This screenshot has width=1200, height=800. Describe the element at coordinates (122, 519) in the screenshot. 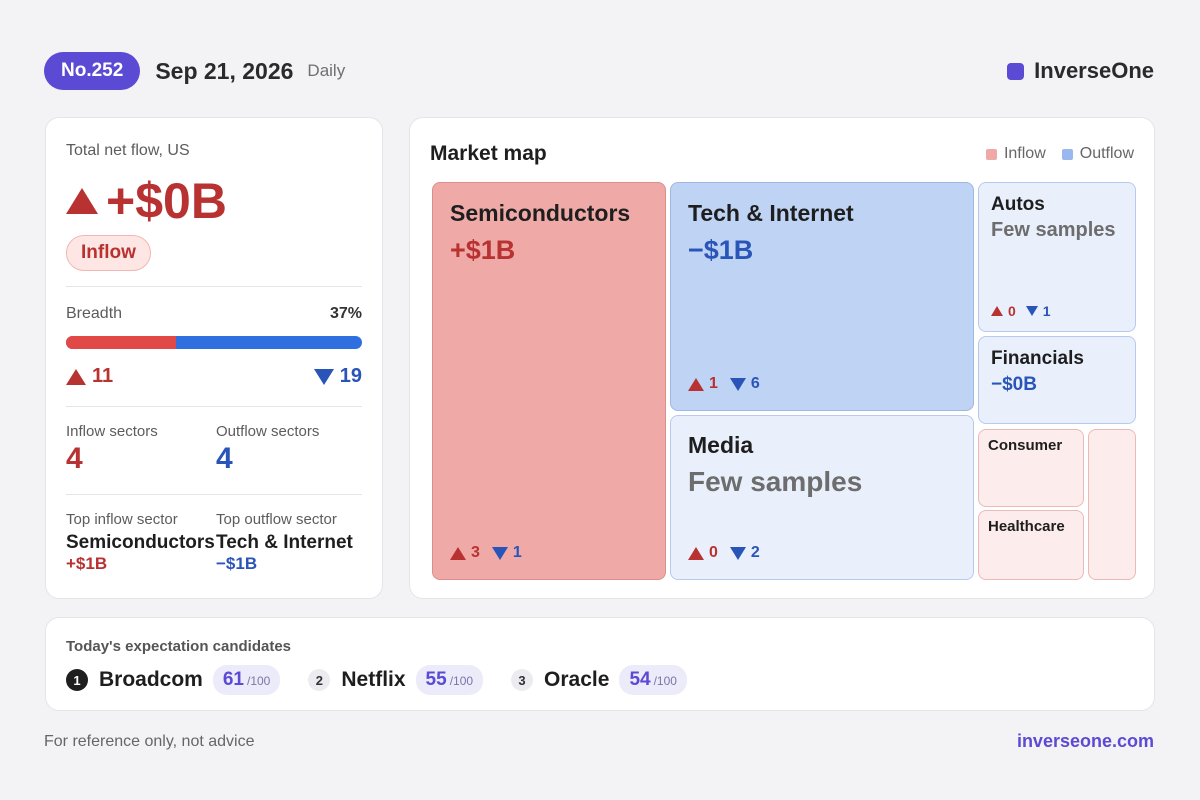

I see `top-inflow-label: Top inflow sector` at that location.